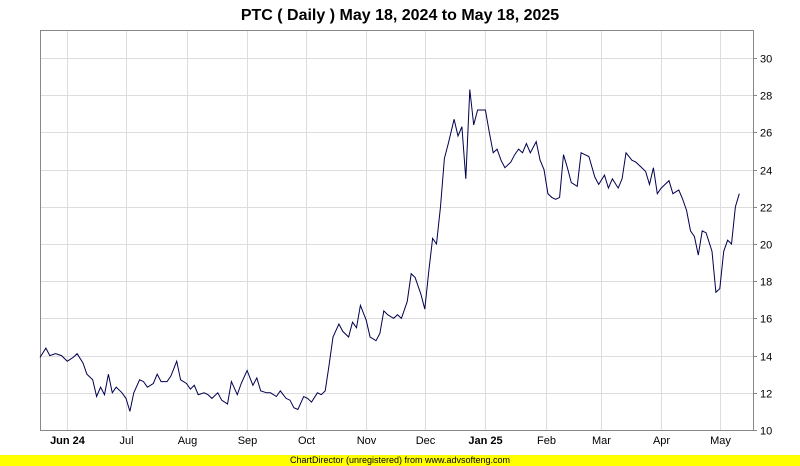 This screenshot has height=466, width=800. What do you see at coordinates (188, 441) in the screenshot?
I see `x-tick-label: Aug` at bounding box center [188, 441].